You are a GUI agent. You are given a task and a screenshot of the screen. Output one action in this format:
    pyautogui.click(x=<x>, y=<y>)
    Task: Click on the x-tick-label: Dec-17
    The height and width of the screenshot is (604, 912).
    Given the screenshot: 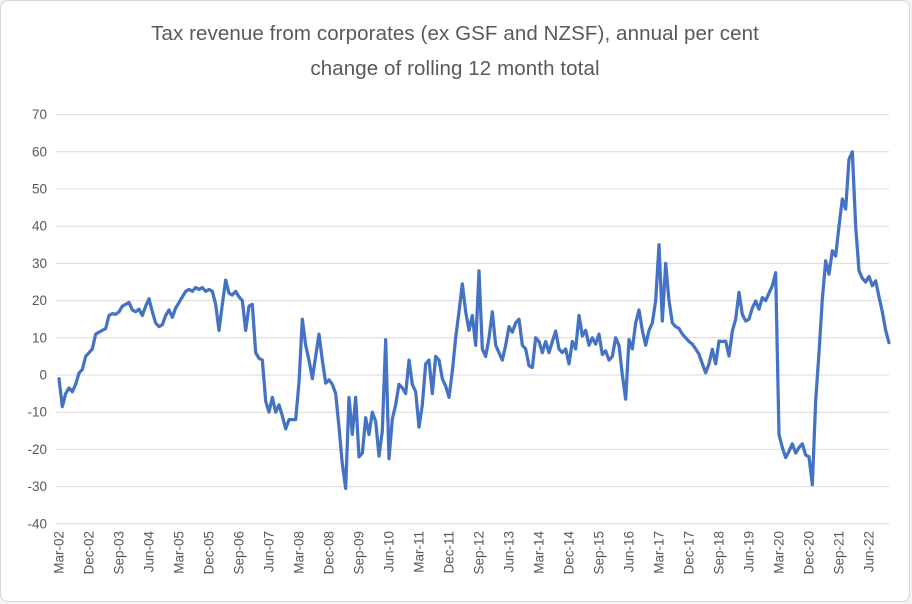 What is the action you would take?
    pyautogui.click(x=689, y=553)
    